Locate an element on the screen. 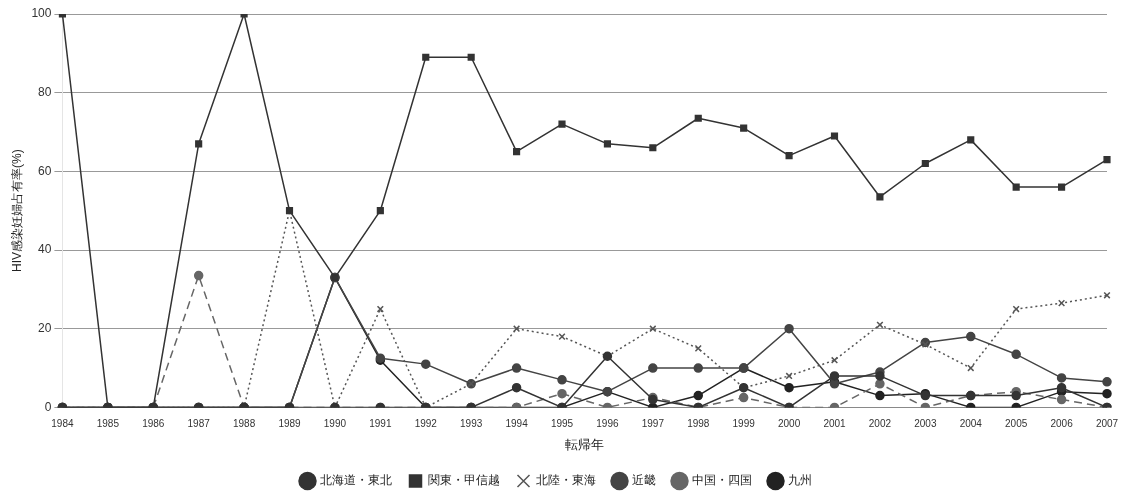 Image resolution: width=1147 pixels, height=501 pixels. x-tick-label: 1987 is located at coordinates (199, 424).